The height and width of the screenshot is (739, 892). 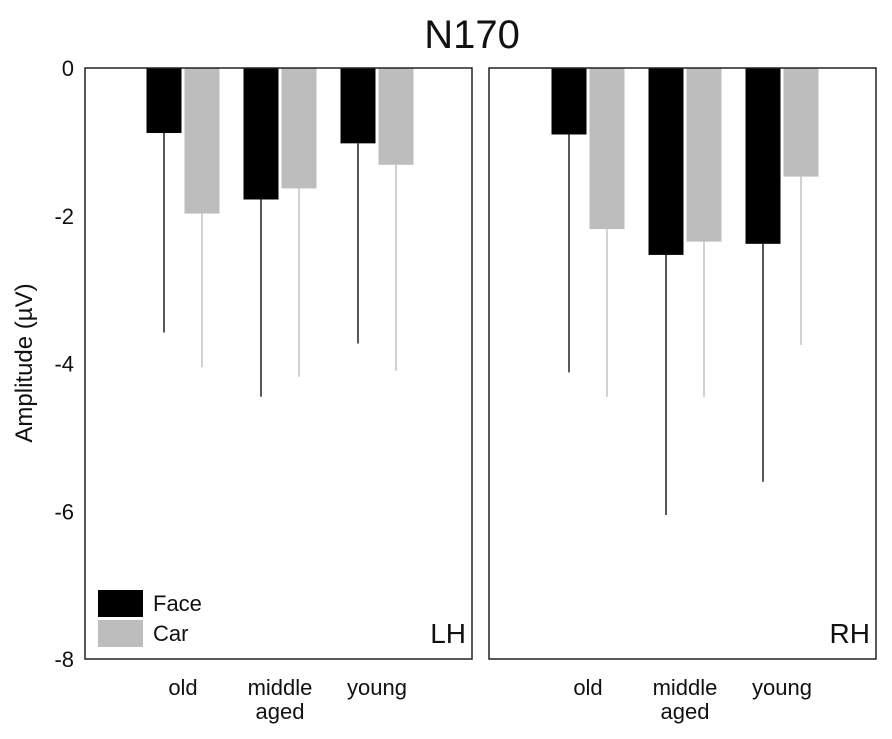 I want to click on y-axis-label: Amplitude (µV), so click(x=24, y=362).